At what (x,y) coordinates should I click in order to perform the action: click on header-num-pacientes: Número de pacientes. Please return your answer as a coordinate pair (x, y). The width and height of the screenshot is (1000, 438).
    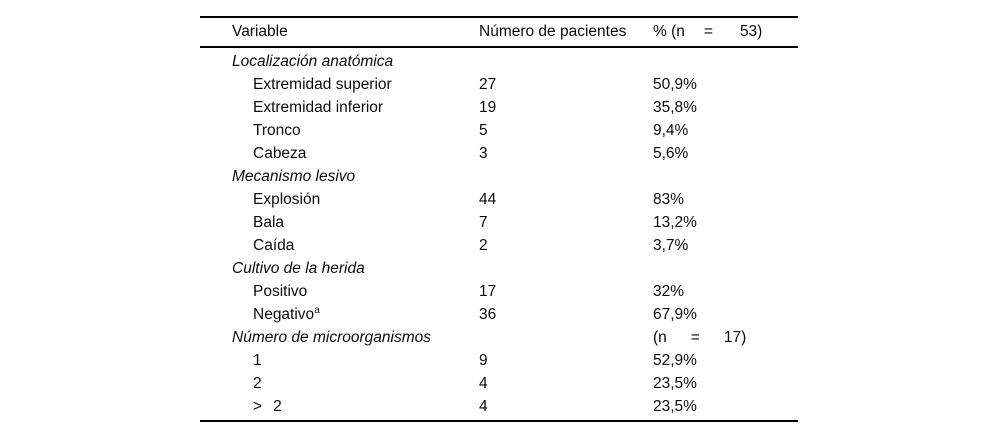
    Looking at the image, I should click on (566, 32).